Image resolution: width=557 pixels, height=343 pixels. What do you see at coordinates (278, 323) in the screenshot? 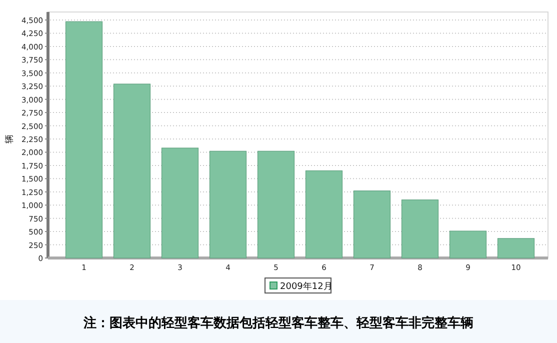
I see `text: 注：图表中的轻型客车数据包括轻型客车整车、轻型客车非完整车辆` at bounding box center [278, 323].